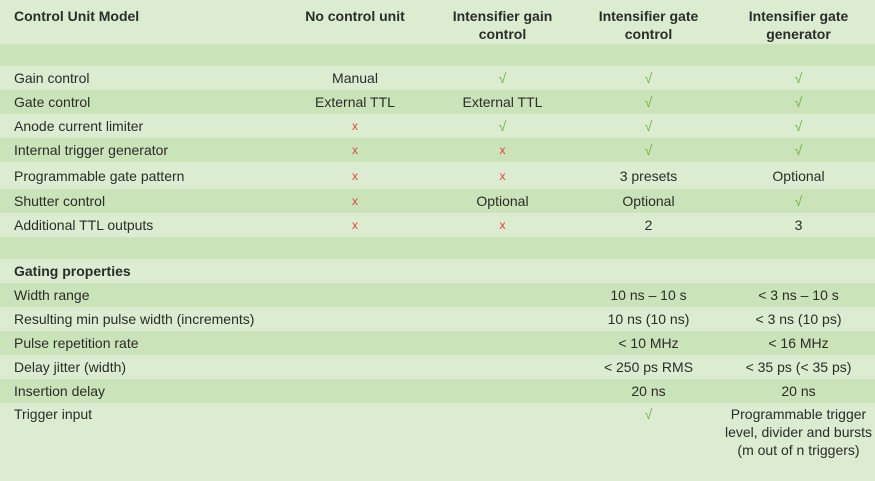 This screenshot has width=875, height=481. Describe the element at coordinates (648, 175) in the screenshot. I see `table-cell: 3 presets` at that location.